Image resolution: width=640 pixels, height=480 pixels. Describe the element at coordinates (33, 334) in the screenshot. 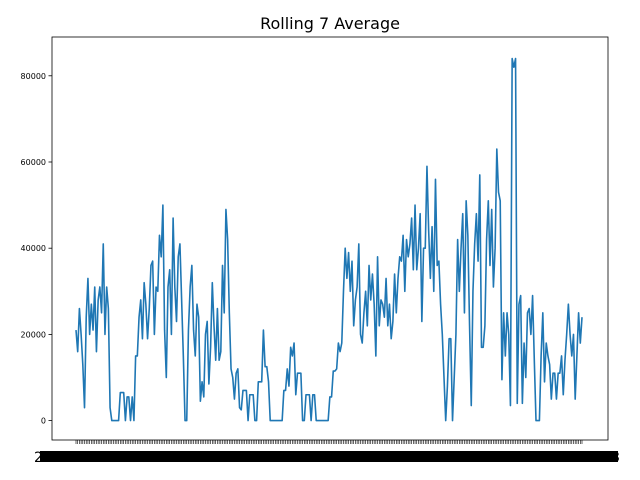

I see `y-tick-label: 20000` at that location.